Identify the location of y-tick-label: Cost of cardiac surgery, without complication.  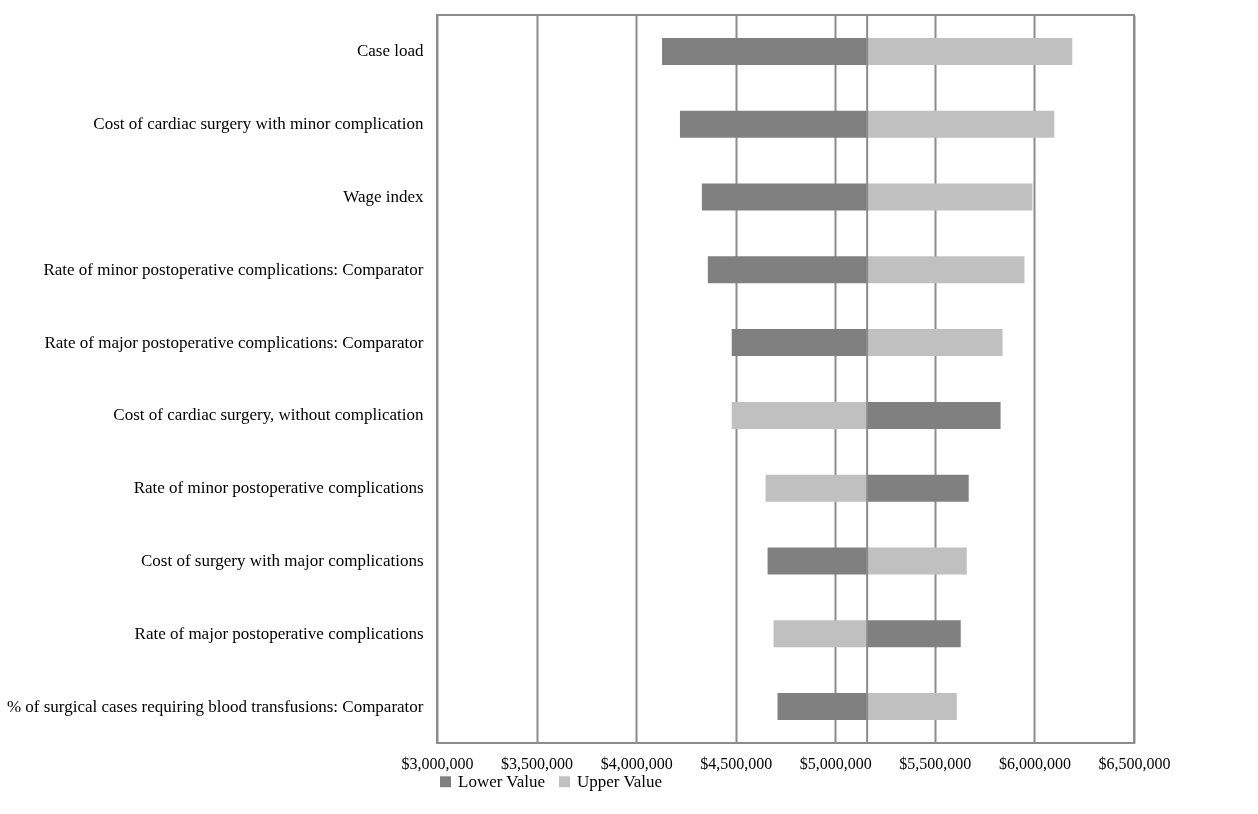
(268, 415).